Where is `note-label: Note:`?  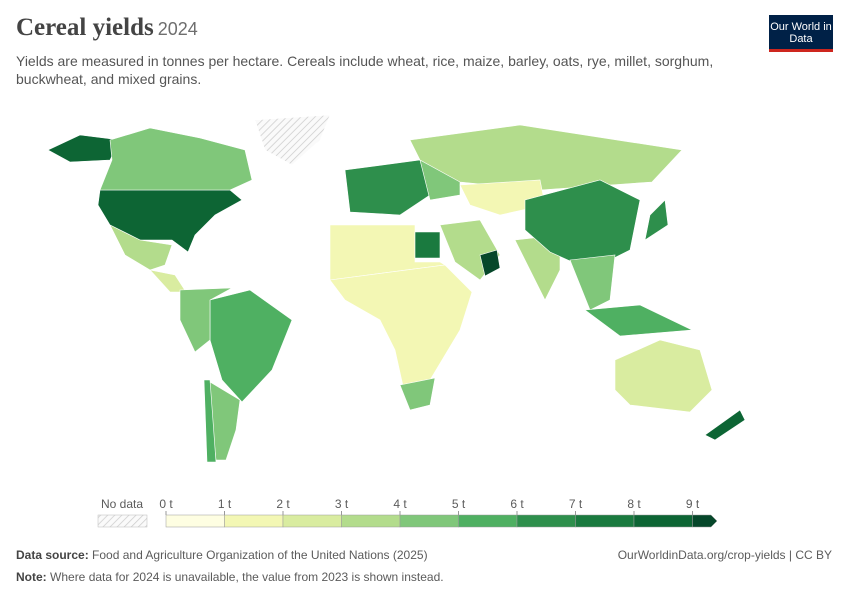 note-label: Note: is located at coordinates (31, 577).